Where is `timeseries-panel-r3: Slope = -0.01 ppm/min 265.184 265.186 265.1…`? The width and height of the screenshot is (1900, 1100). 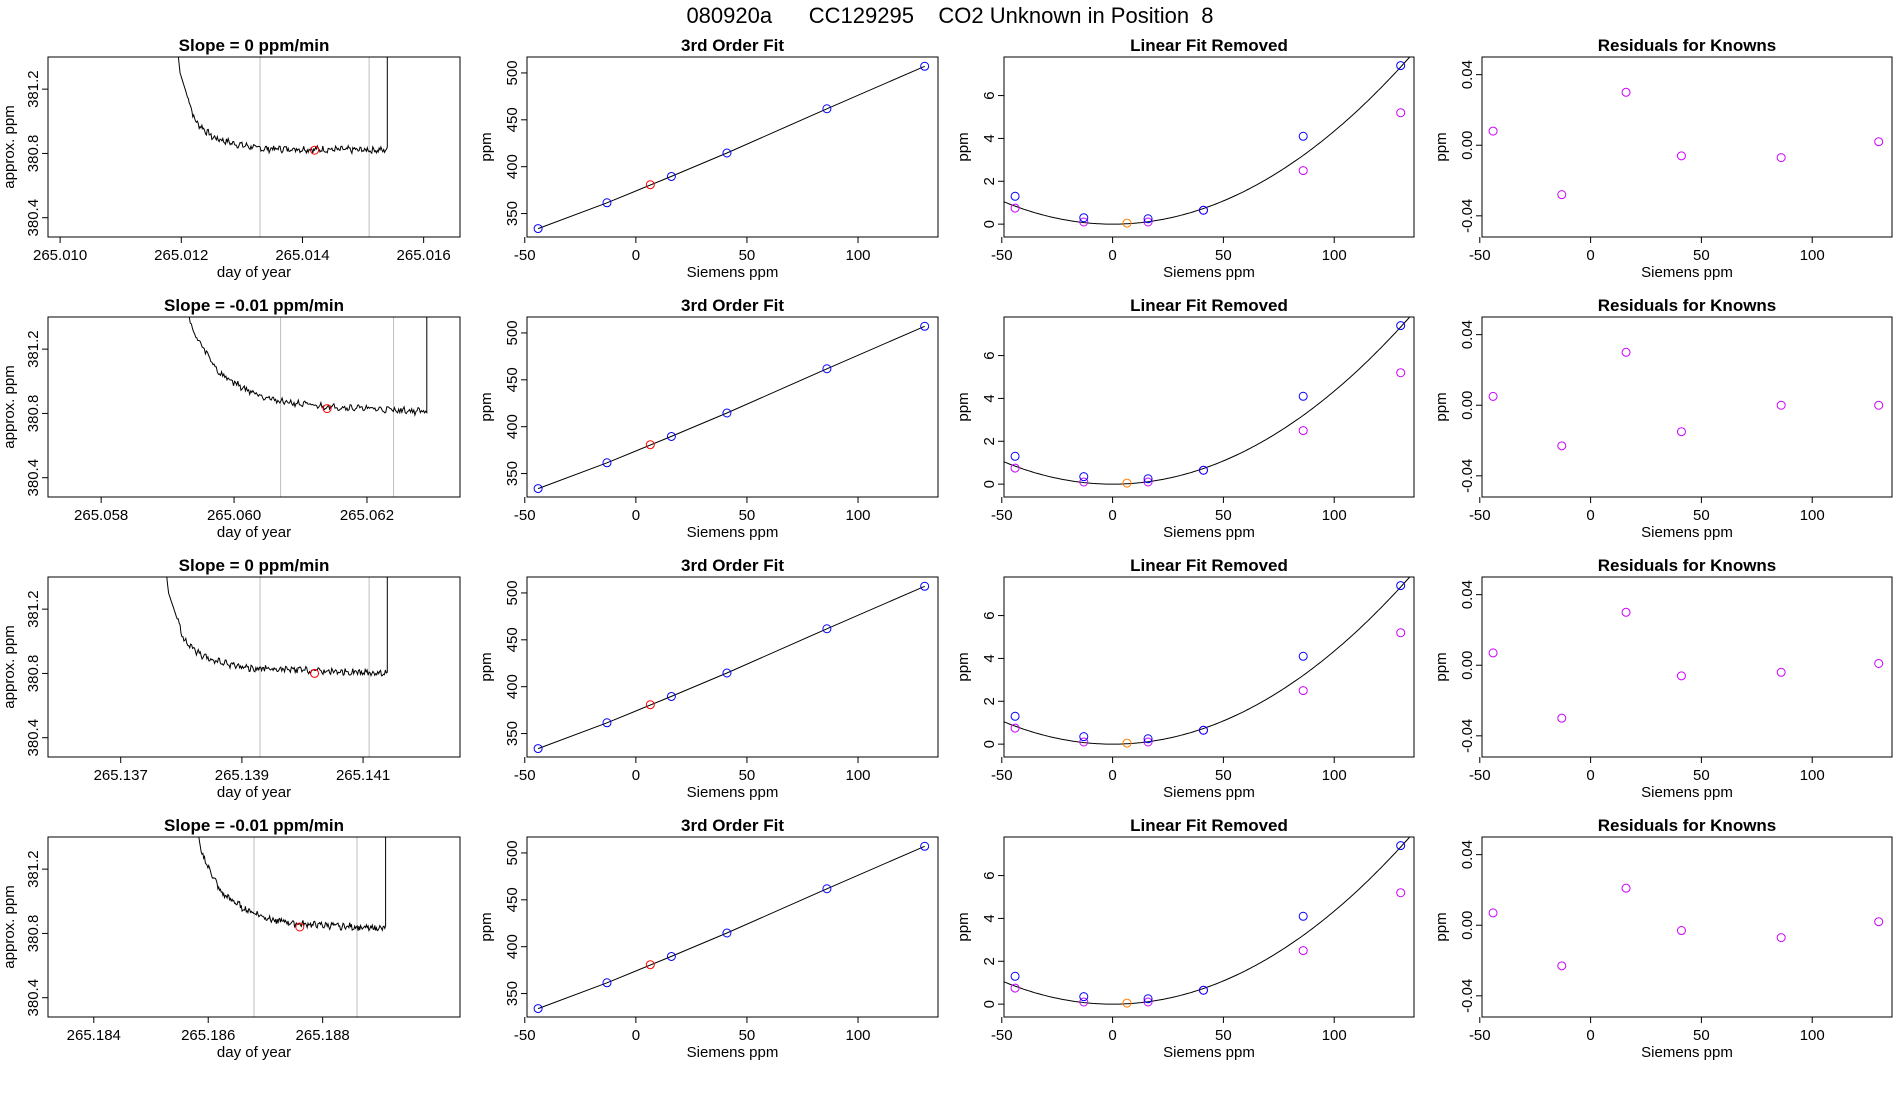
timeseries-panel-r3: Slope = -0.01 ppm/min 265.184 265.186 265.1… is located at coordinates (231, 938).